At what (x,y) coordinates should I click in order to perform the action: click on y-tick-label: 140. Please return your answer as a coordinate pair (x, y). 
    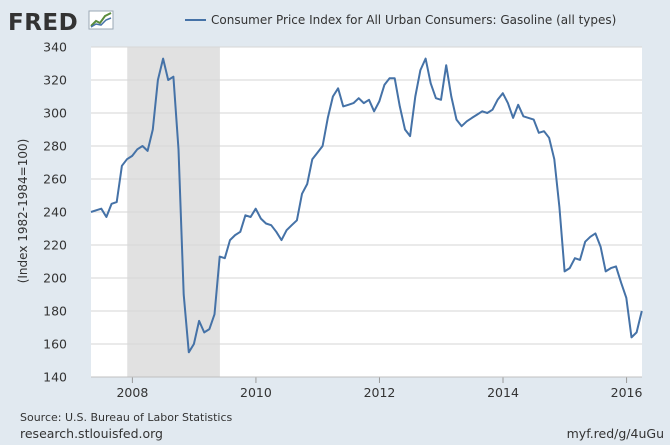
    Looking at the image, I should click on (55, 377).